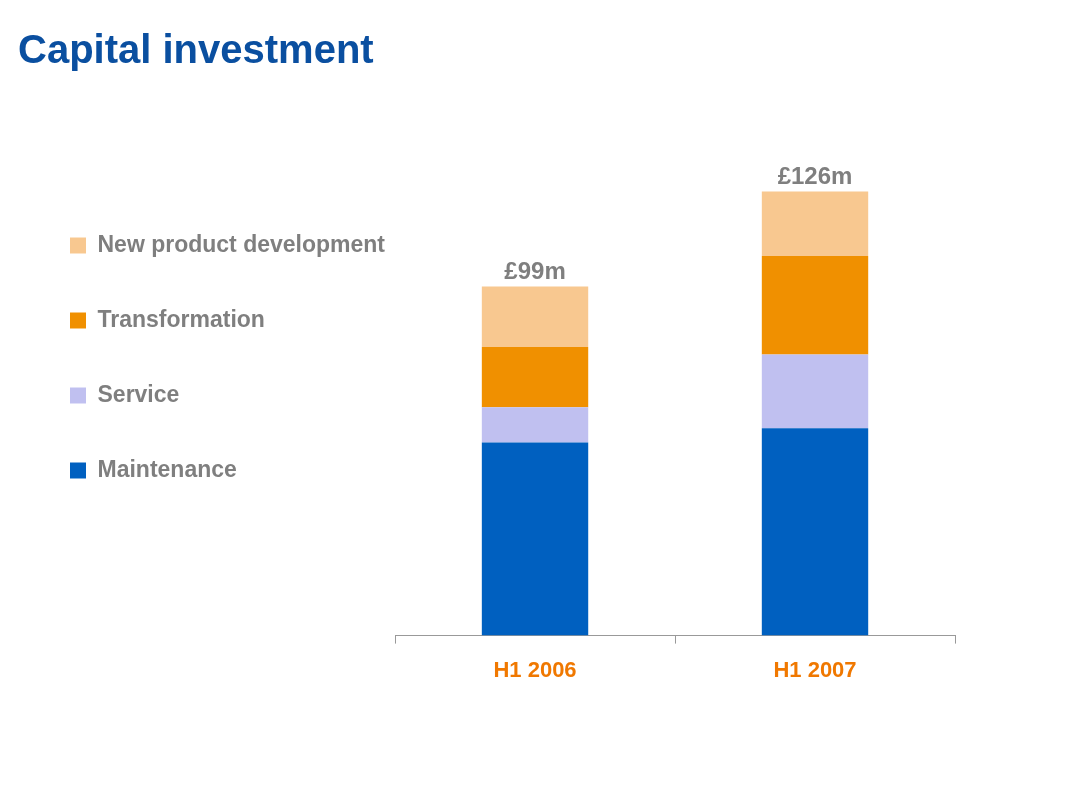 This screenshot has height=802, width=1073. I want to click on chart-title: Capital investment, so click(196, 49).